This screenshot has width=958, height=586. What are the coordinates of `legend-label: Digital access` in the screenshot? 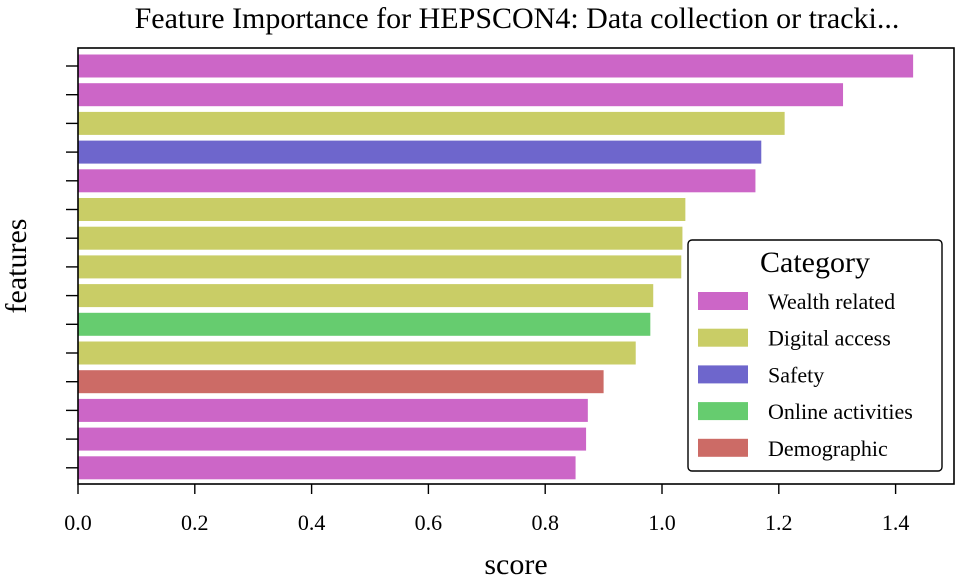 It's located at (829, 338).